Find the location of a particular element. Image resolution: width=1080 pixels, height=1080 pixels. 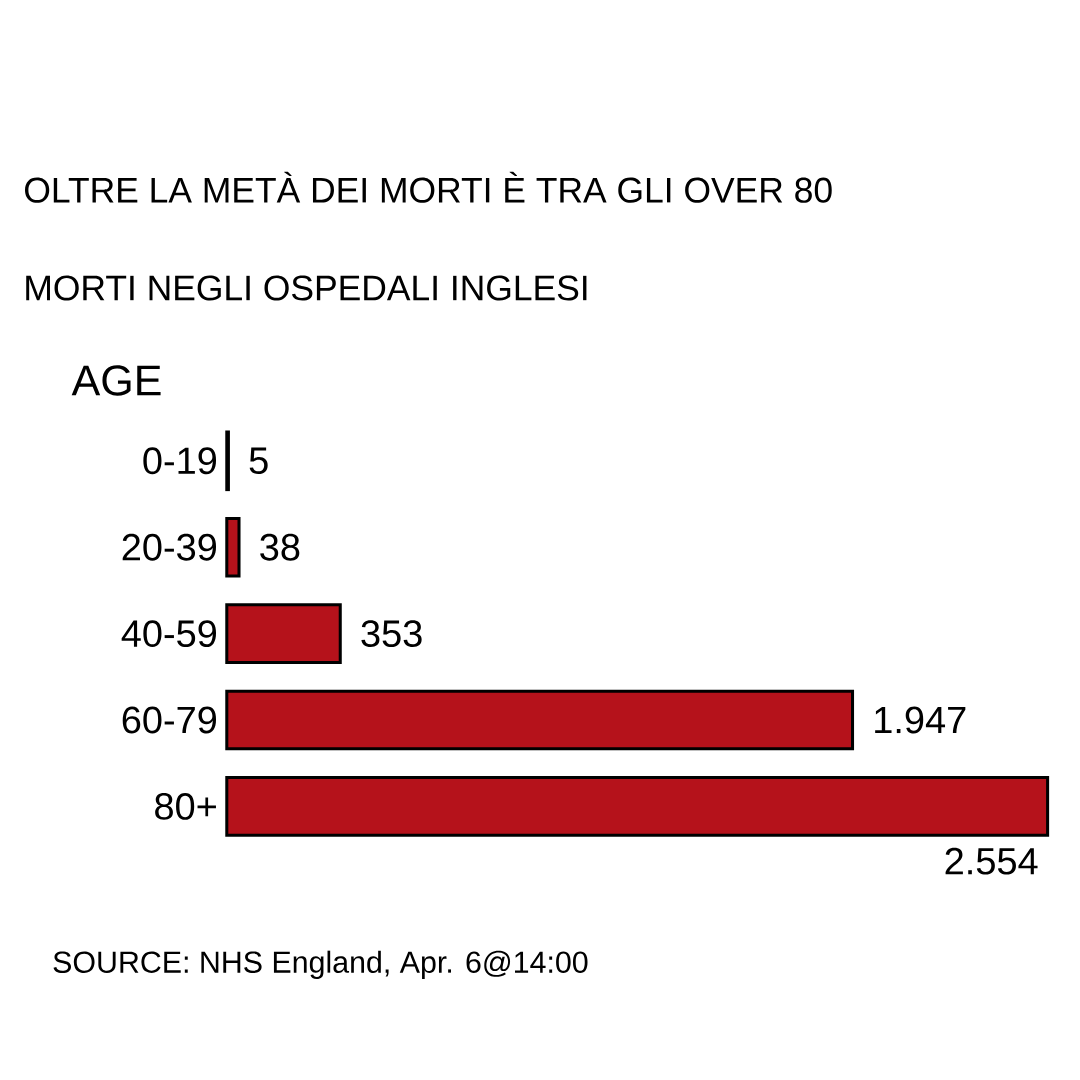

data-label: 5 is located at coordinates (258, 461).